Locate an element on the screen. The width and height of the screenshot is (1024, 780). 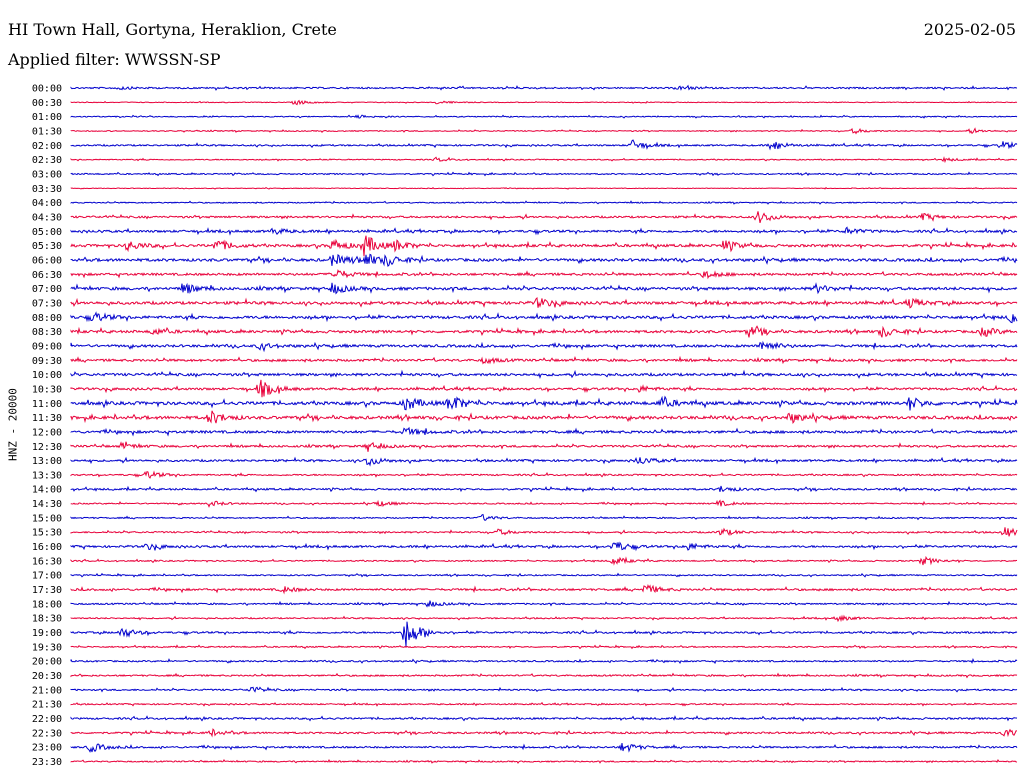
time-tick-label: 15:00 is located at coordinates (47, 518).